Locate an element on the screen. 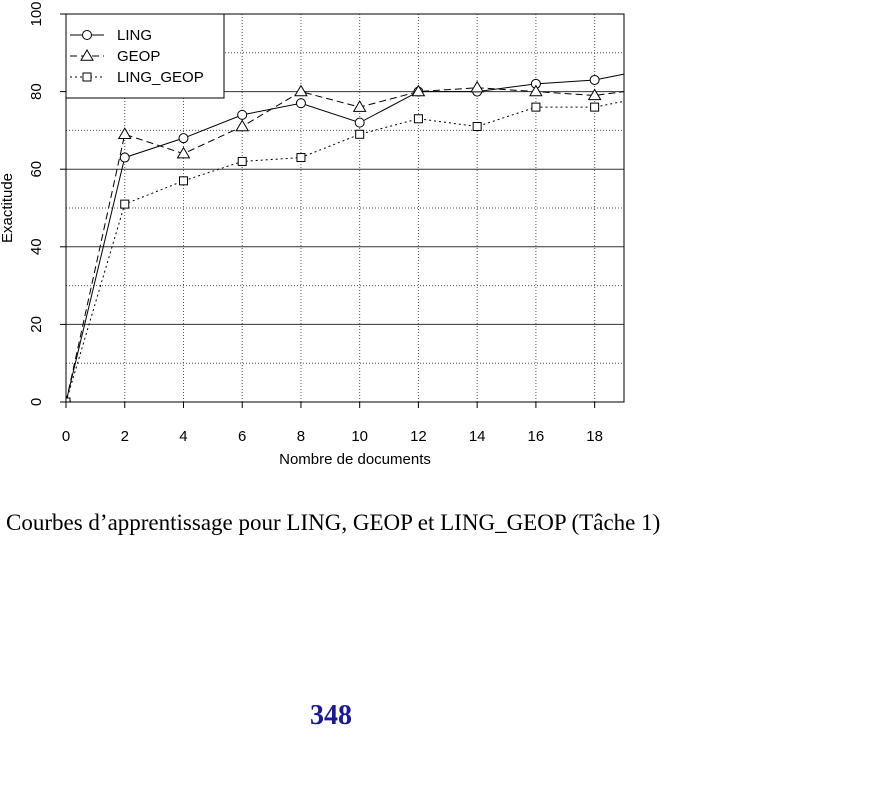 This screenshot has height=789, width=874. y-tick-label: 80 is located at coordinates (36, 91).